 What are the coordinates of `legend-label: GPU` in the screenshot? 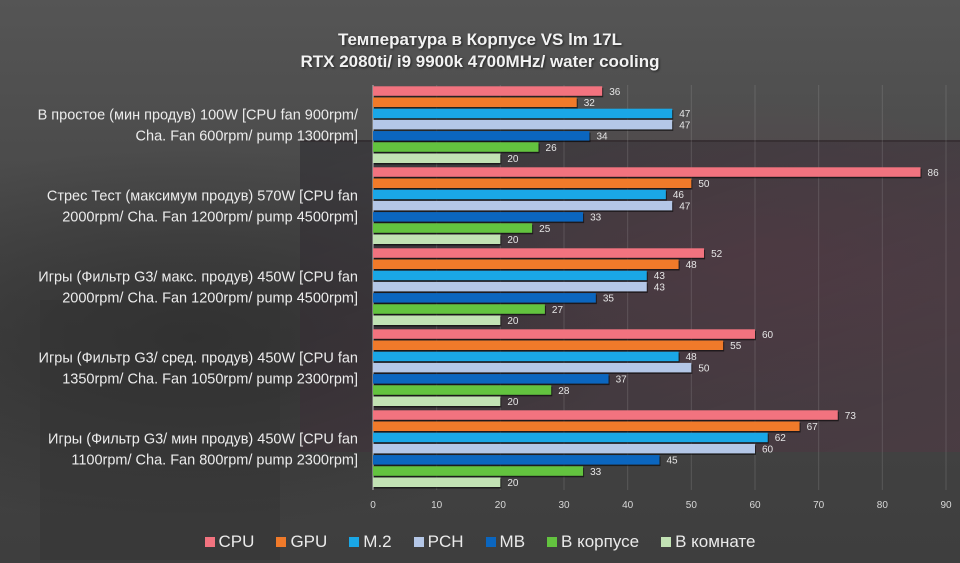 It's located at (309, 541).